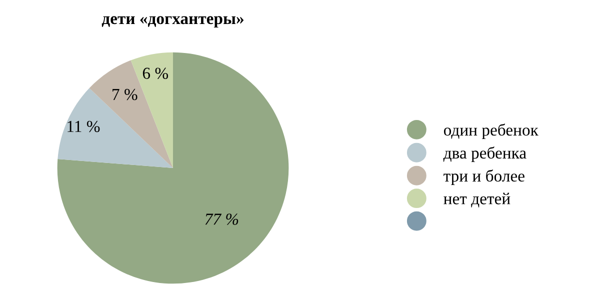 Image resolution: width=604 pixels, height=300 pixels. I want to click on chart-title: дети «догхантеры», so click(173, 22).